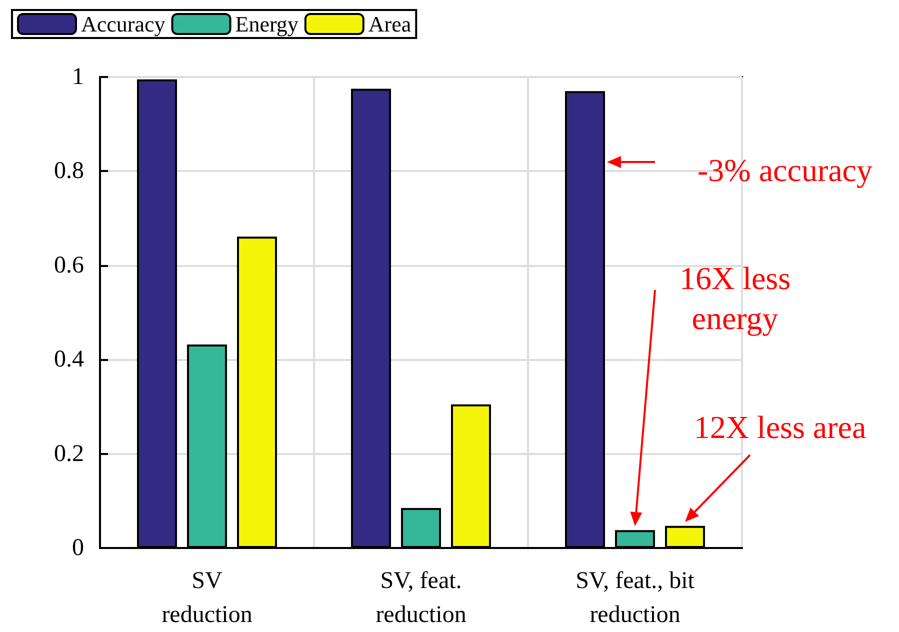  I want to click on y-tick-label: 0.4, so click(69, 359).